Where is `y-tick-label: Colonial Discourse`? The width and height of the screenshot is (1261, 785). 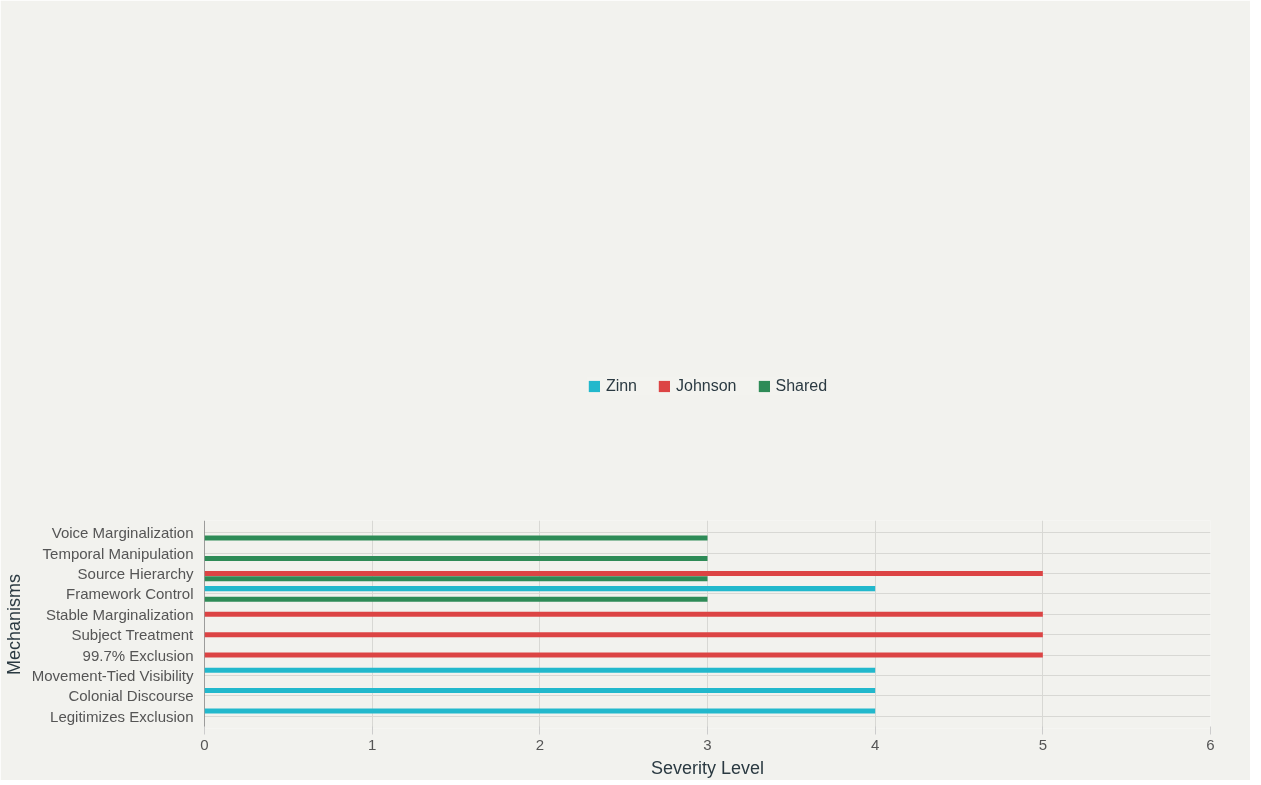
y-tick-label: Colonial Discourse is located at coordinates (131, 696).